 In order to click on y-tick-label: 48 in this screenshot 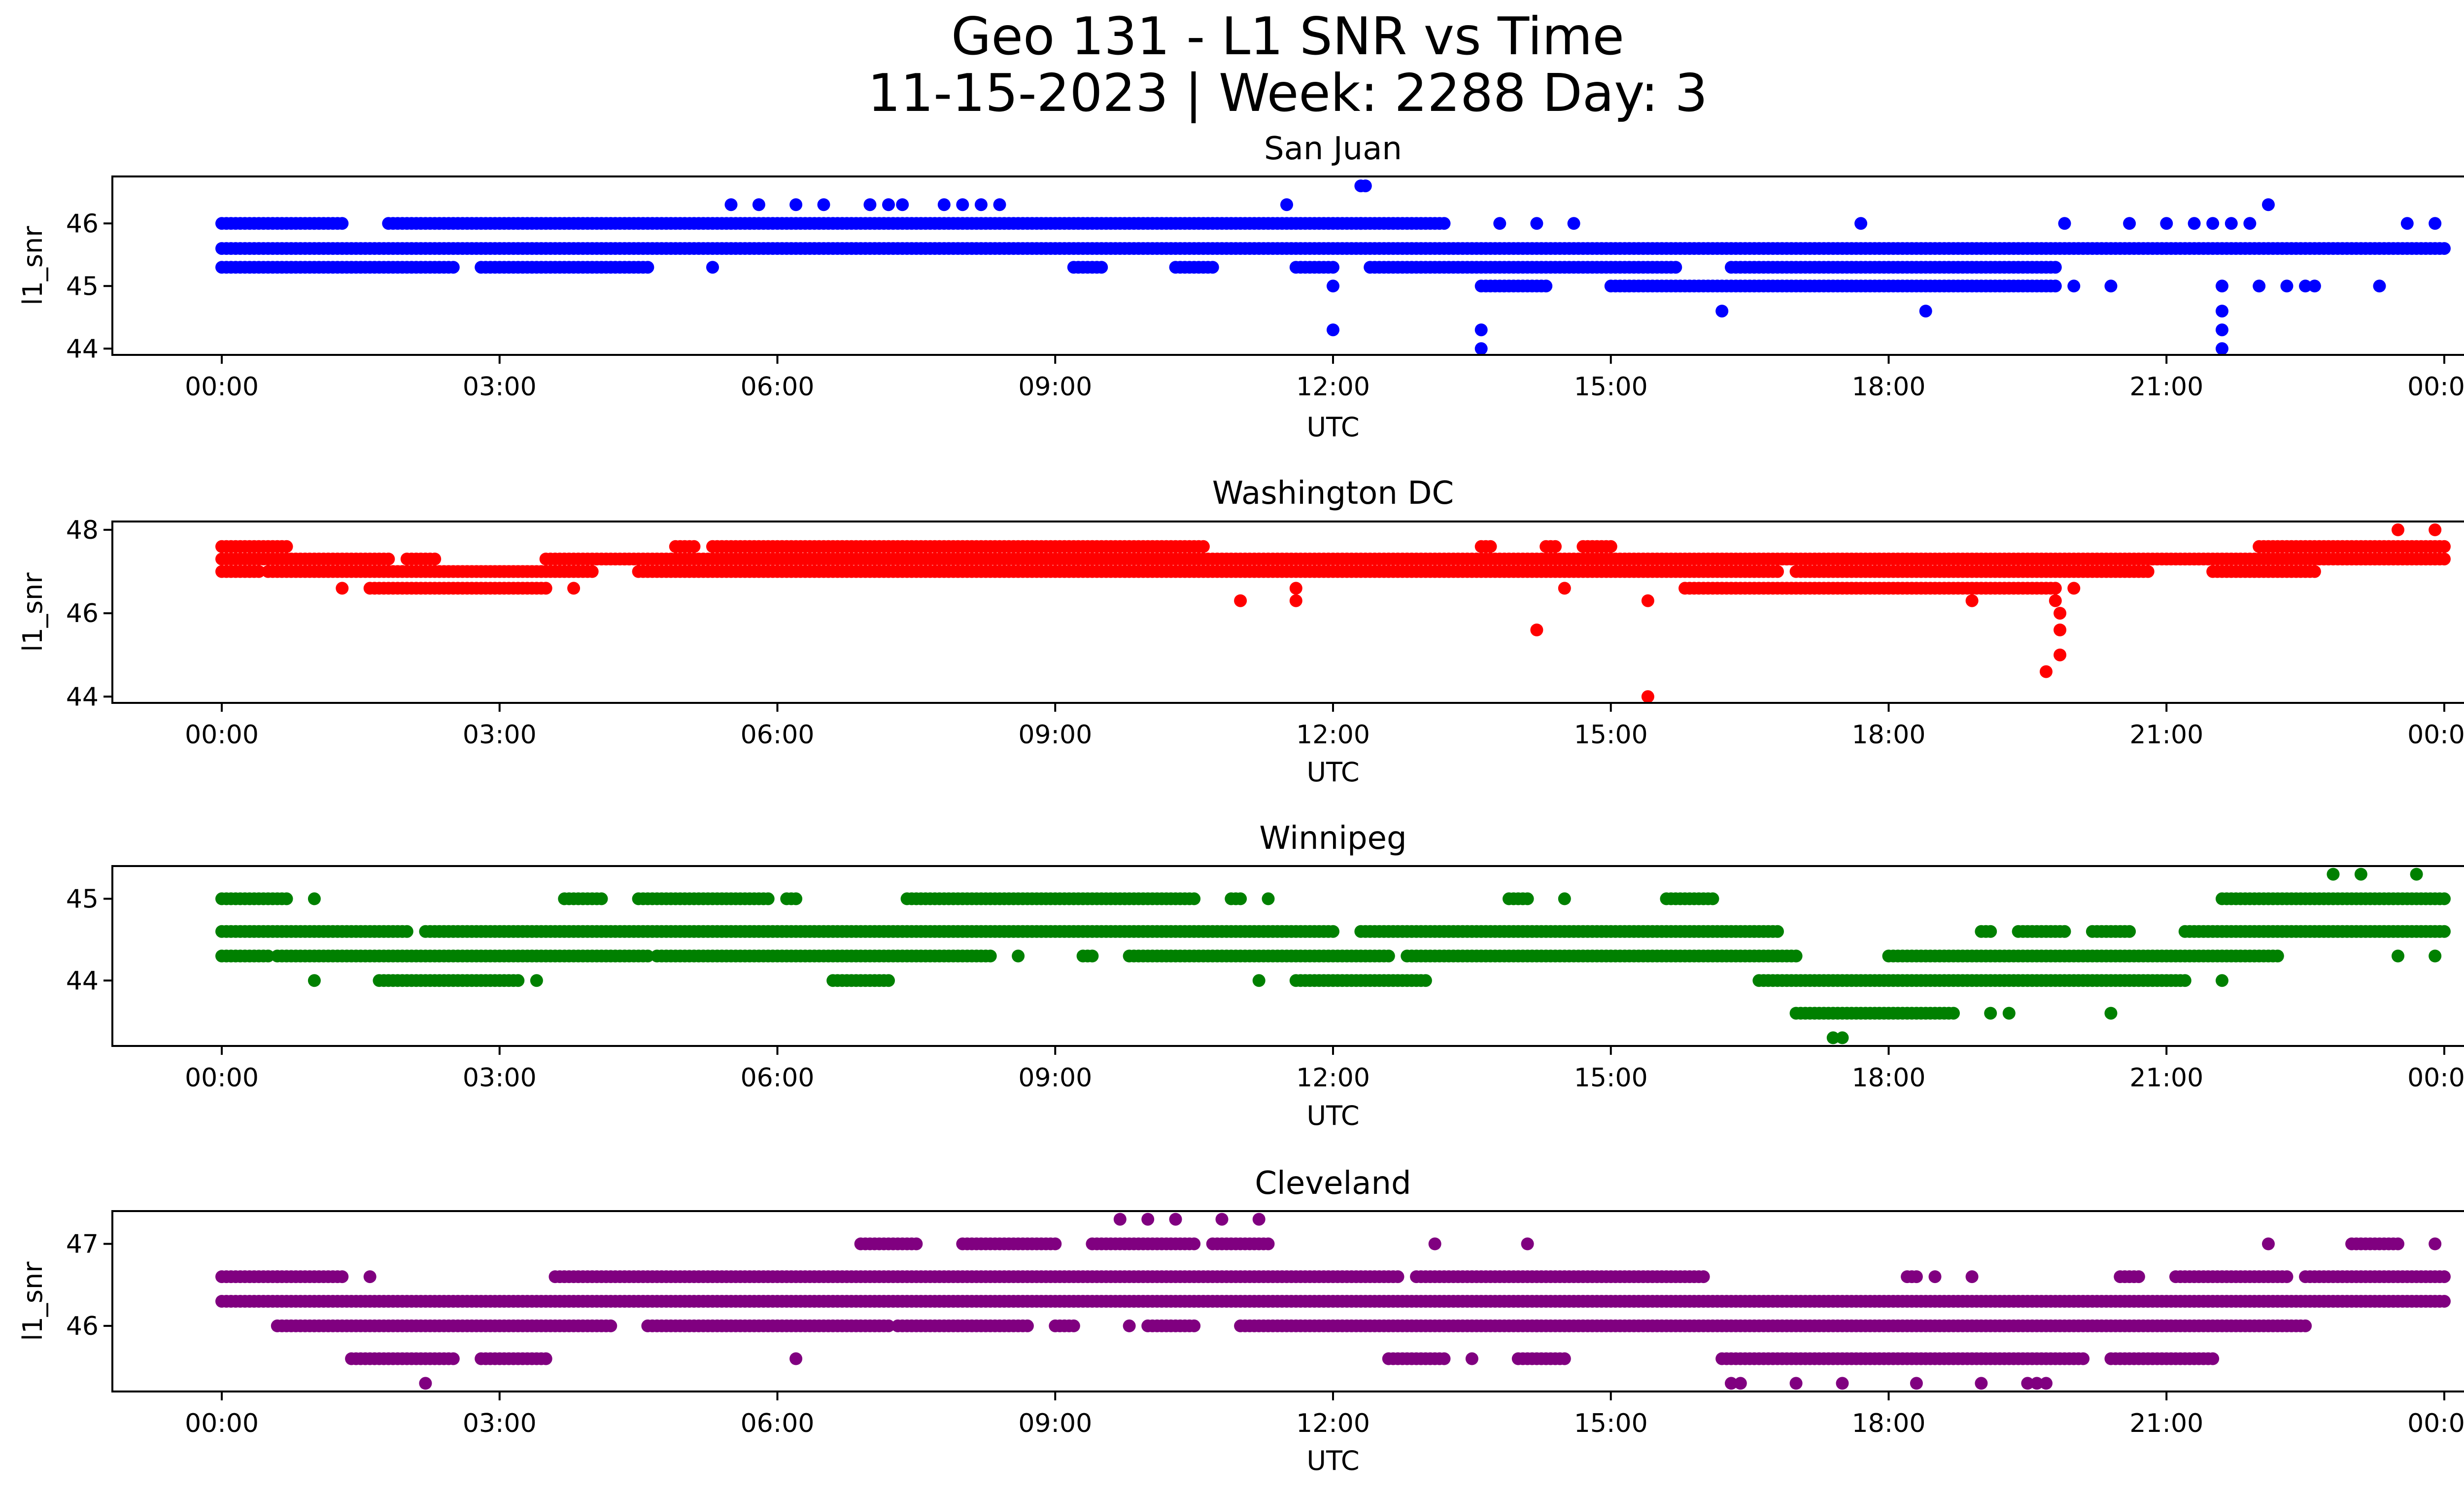, I will do `click(82, 530)`.